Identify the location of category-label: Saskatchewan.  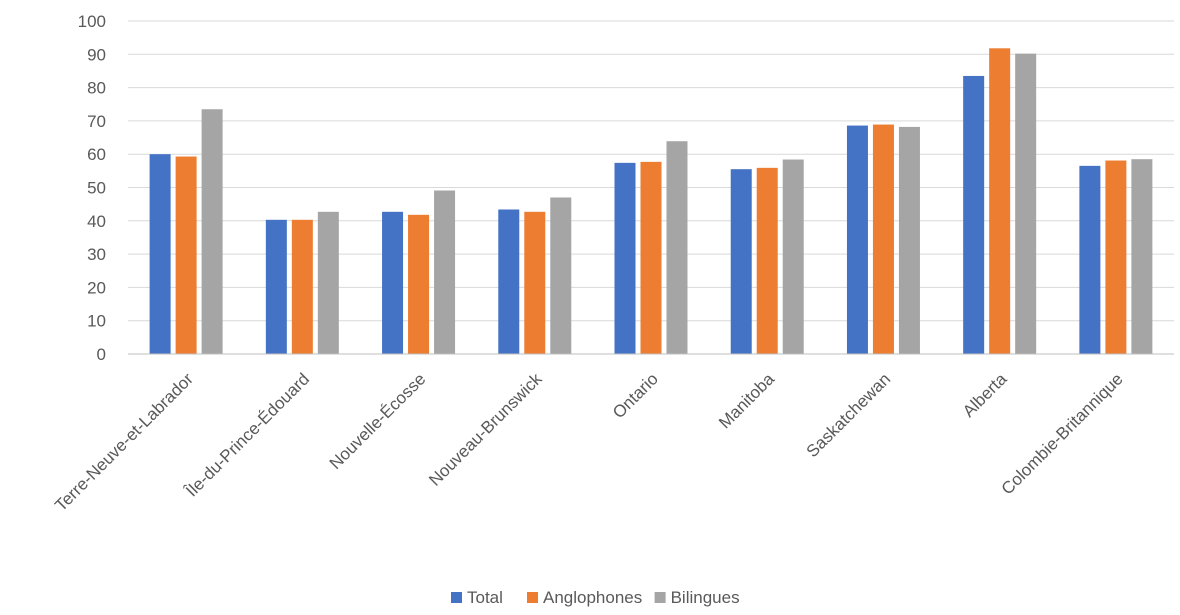
(849, 415).